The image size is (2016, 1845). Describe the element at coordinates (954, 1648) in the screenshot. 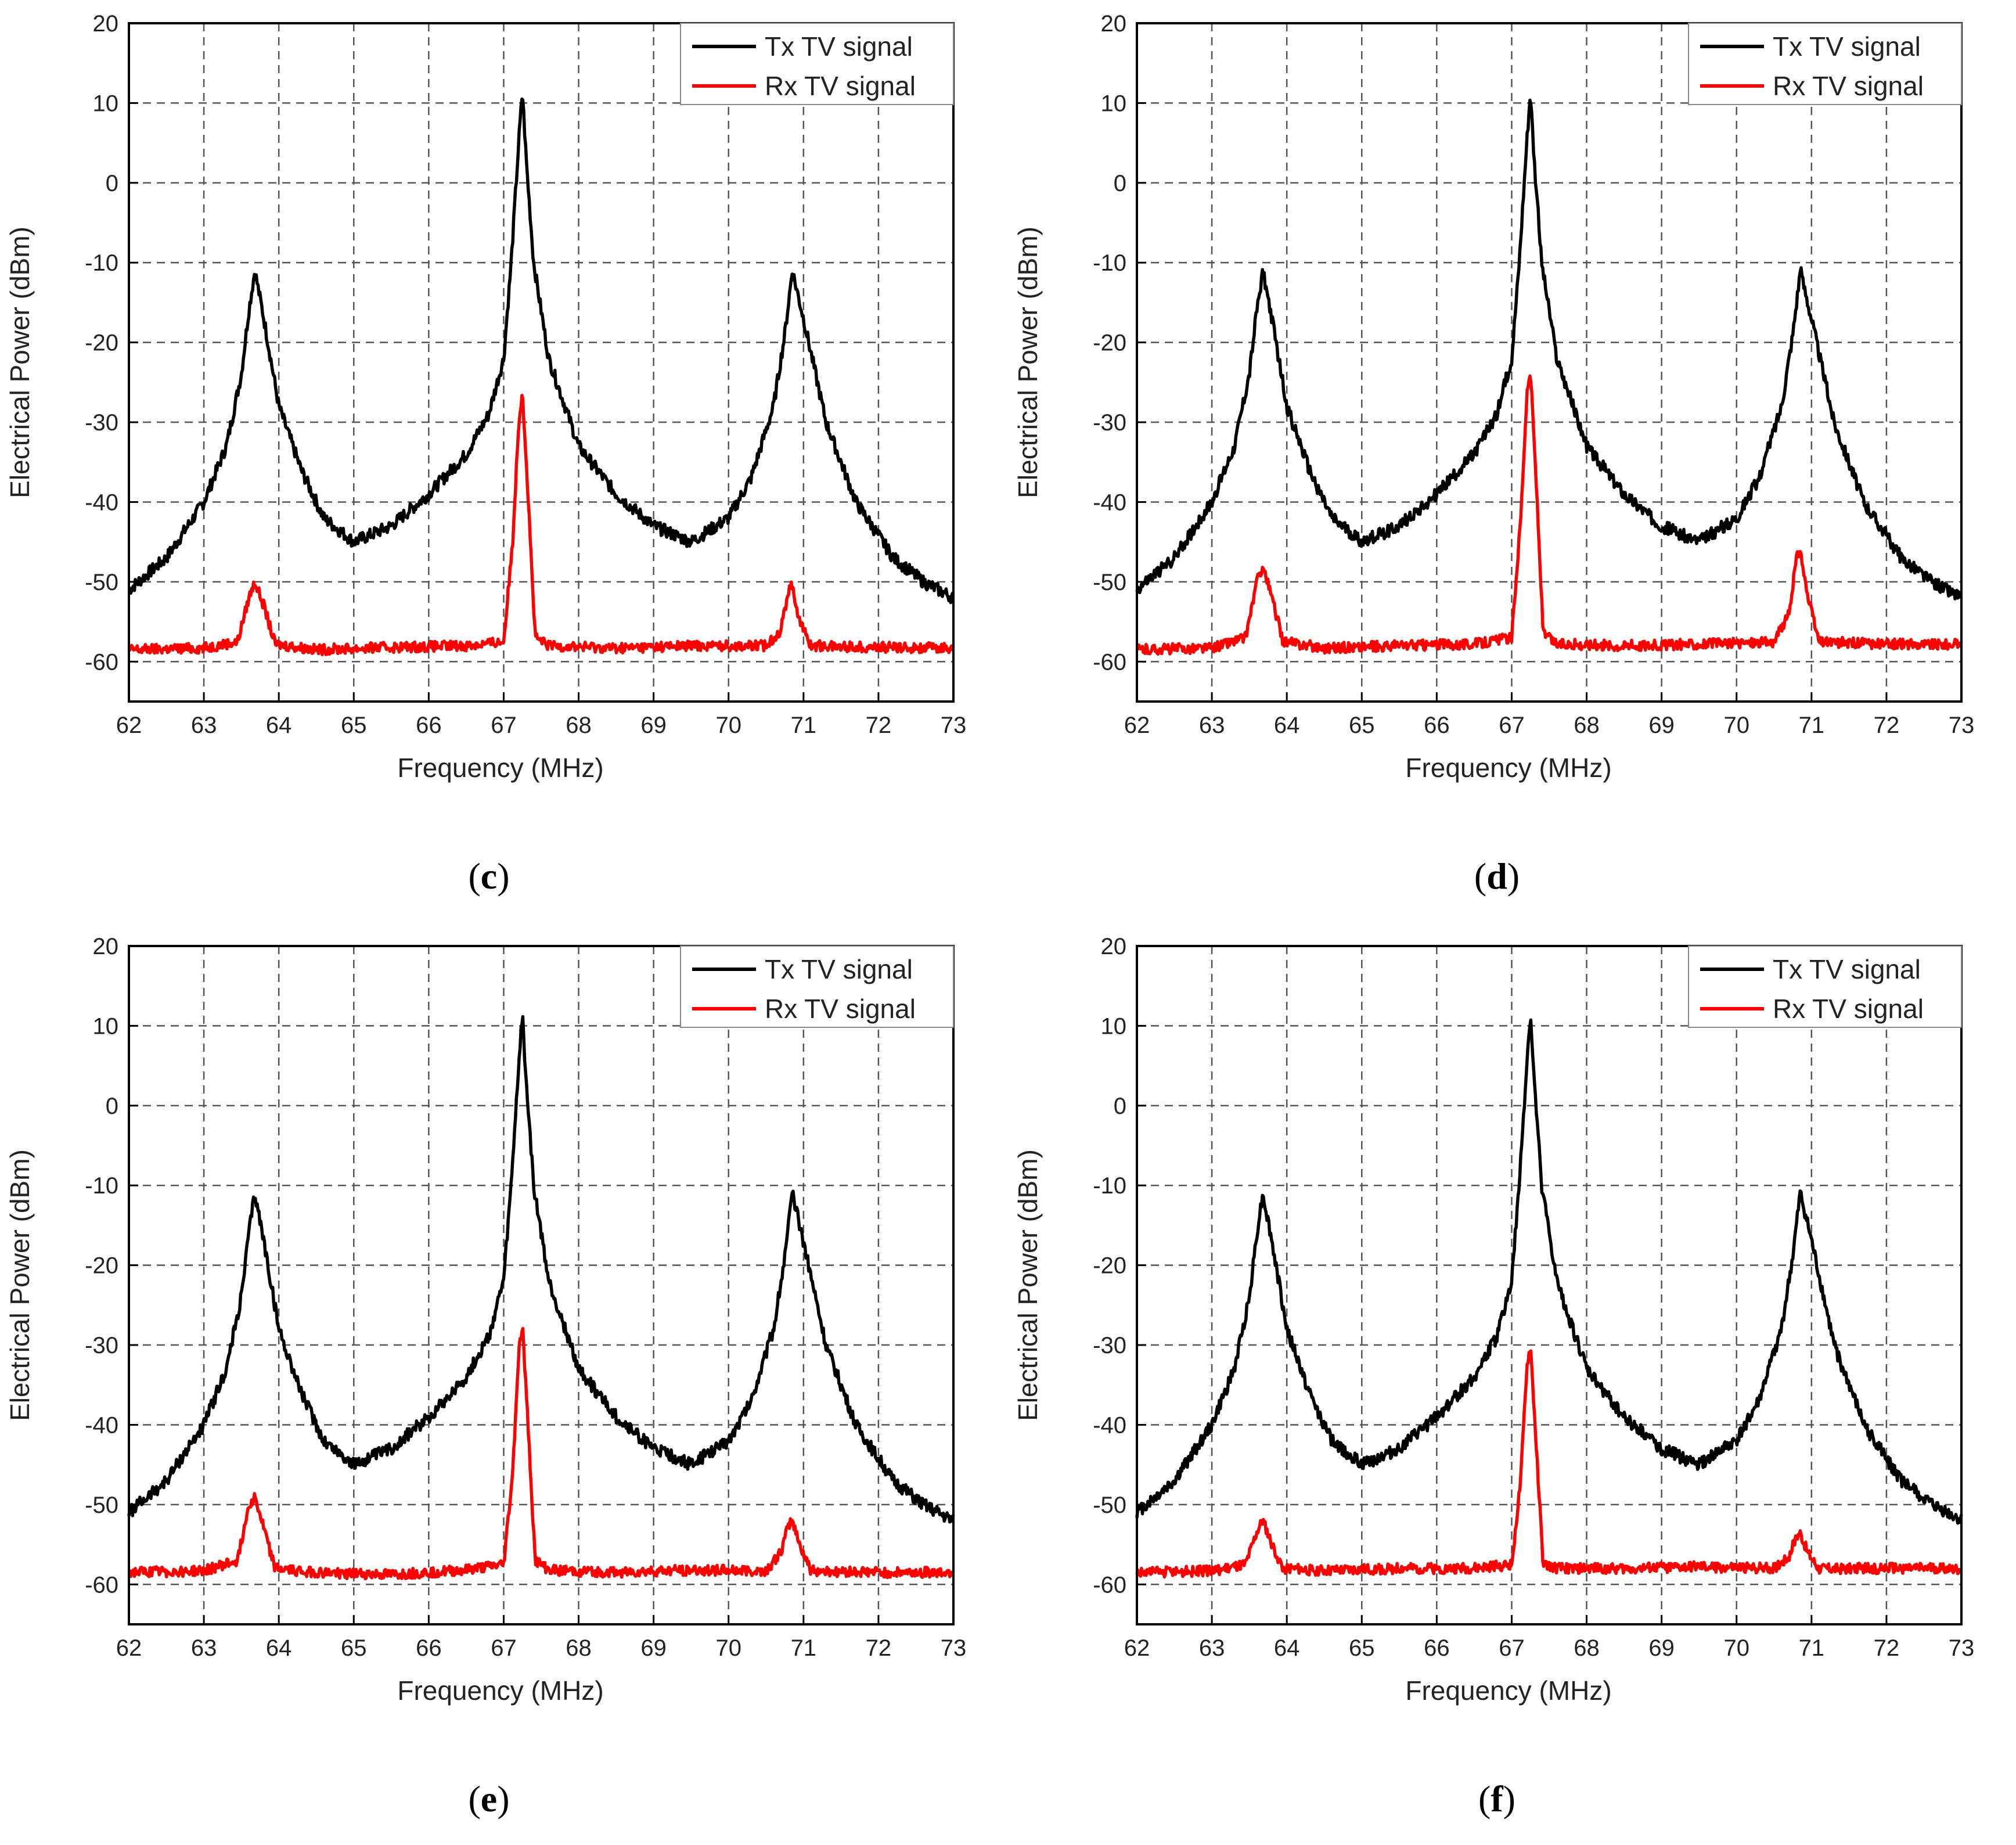

I see `x-tick-label-e-11: 73` at that location.